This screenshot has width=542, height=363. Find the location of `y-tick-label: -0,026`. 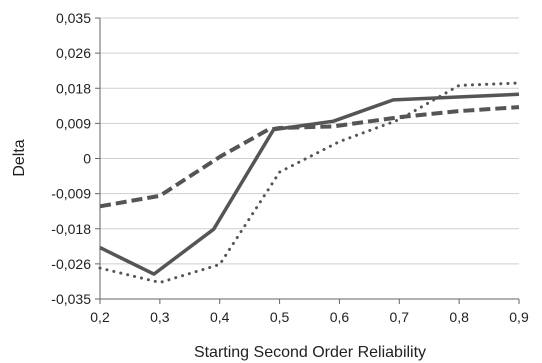

y-tick-label: -0,026 is located at coordinates (71, 264).